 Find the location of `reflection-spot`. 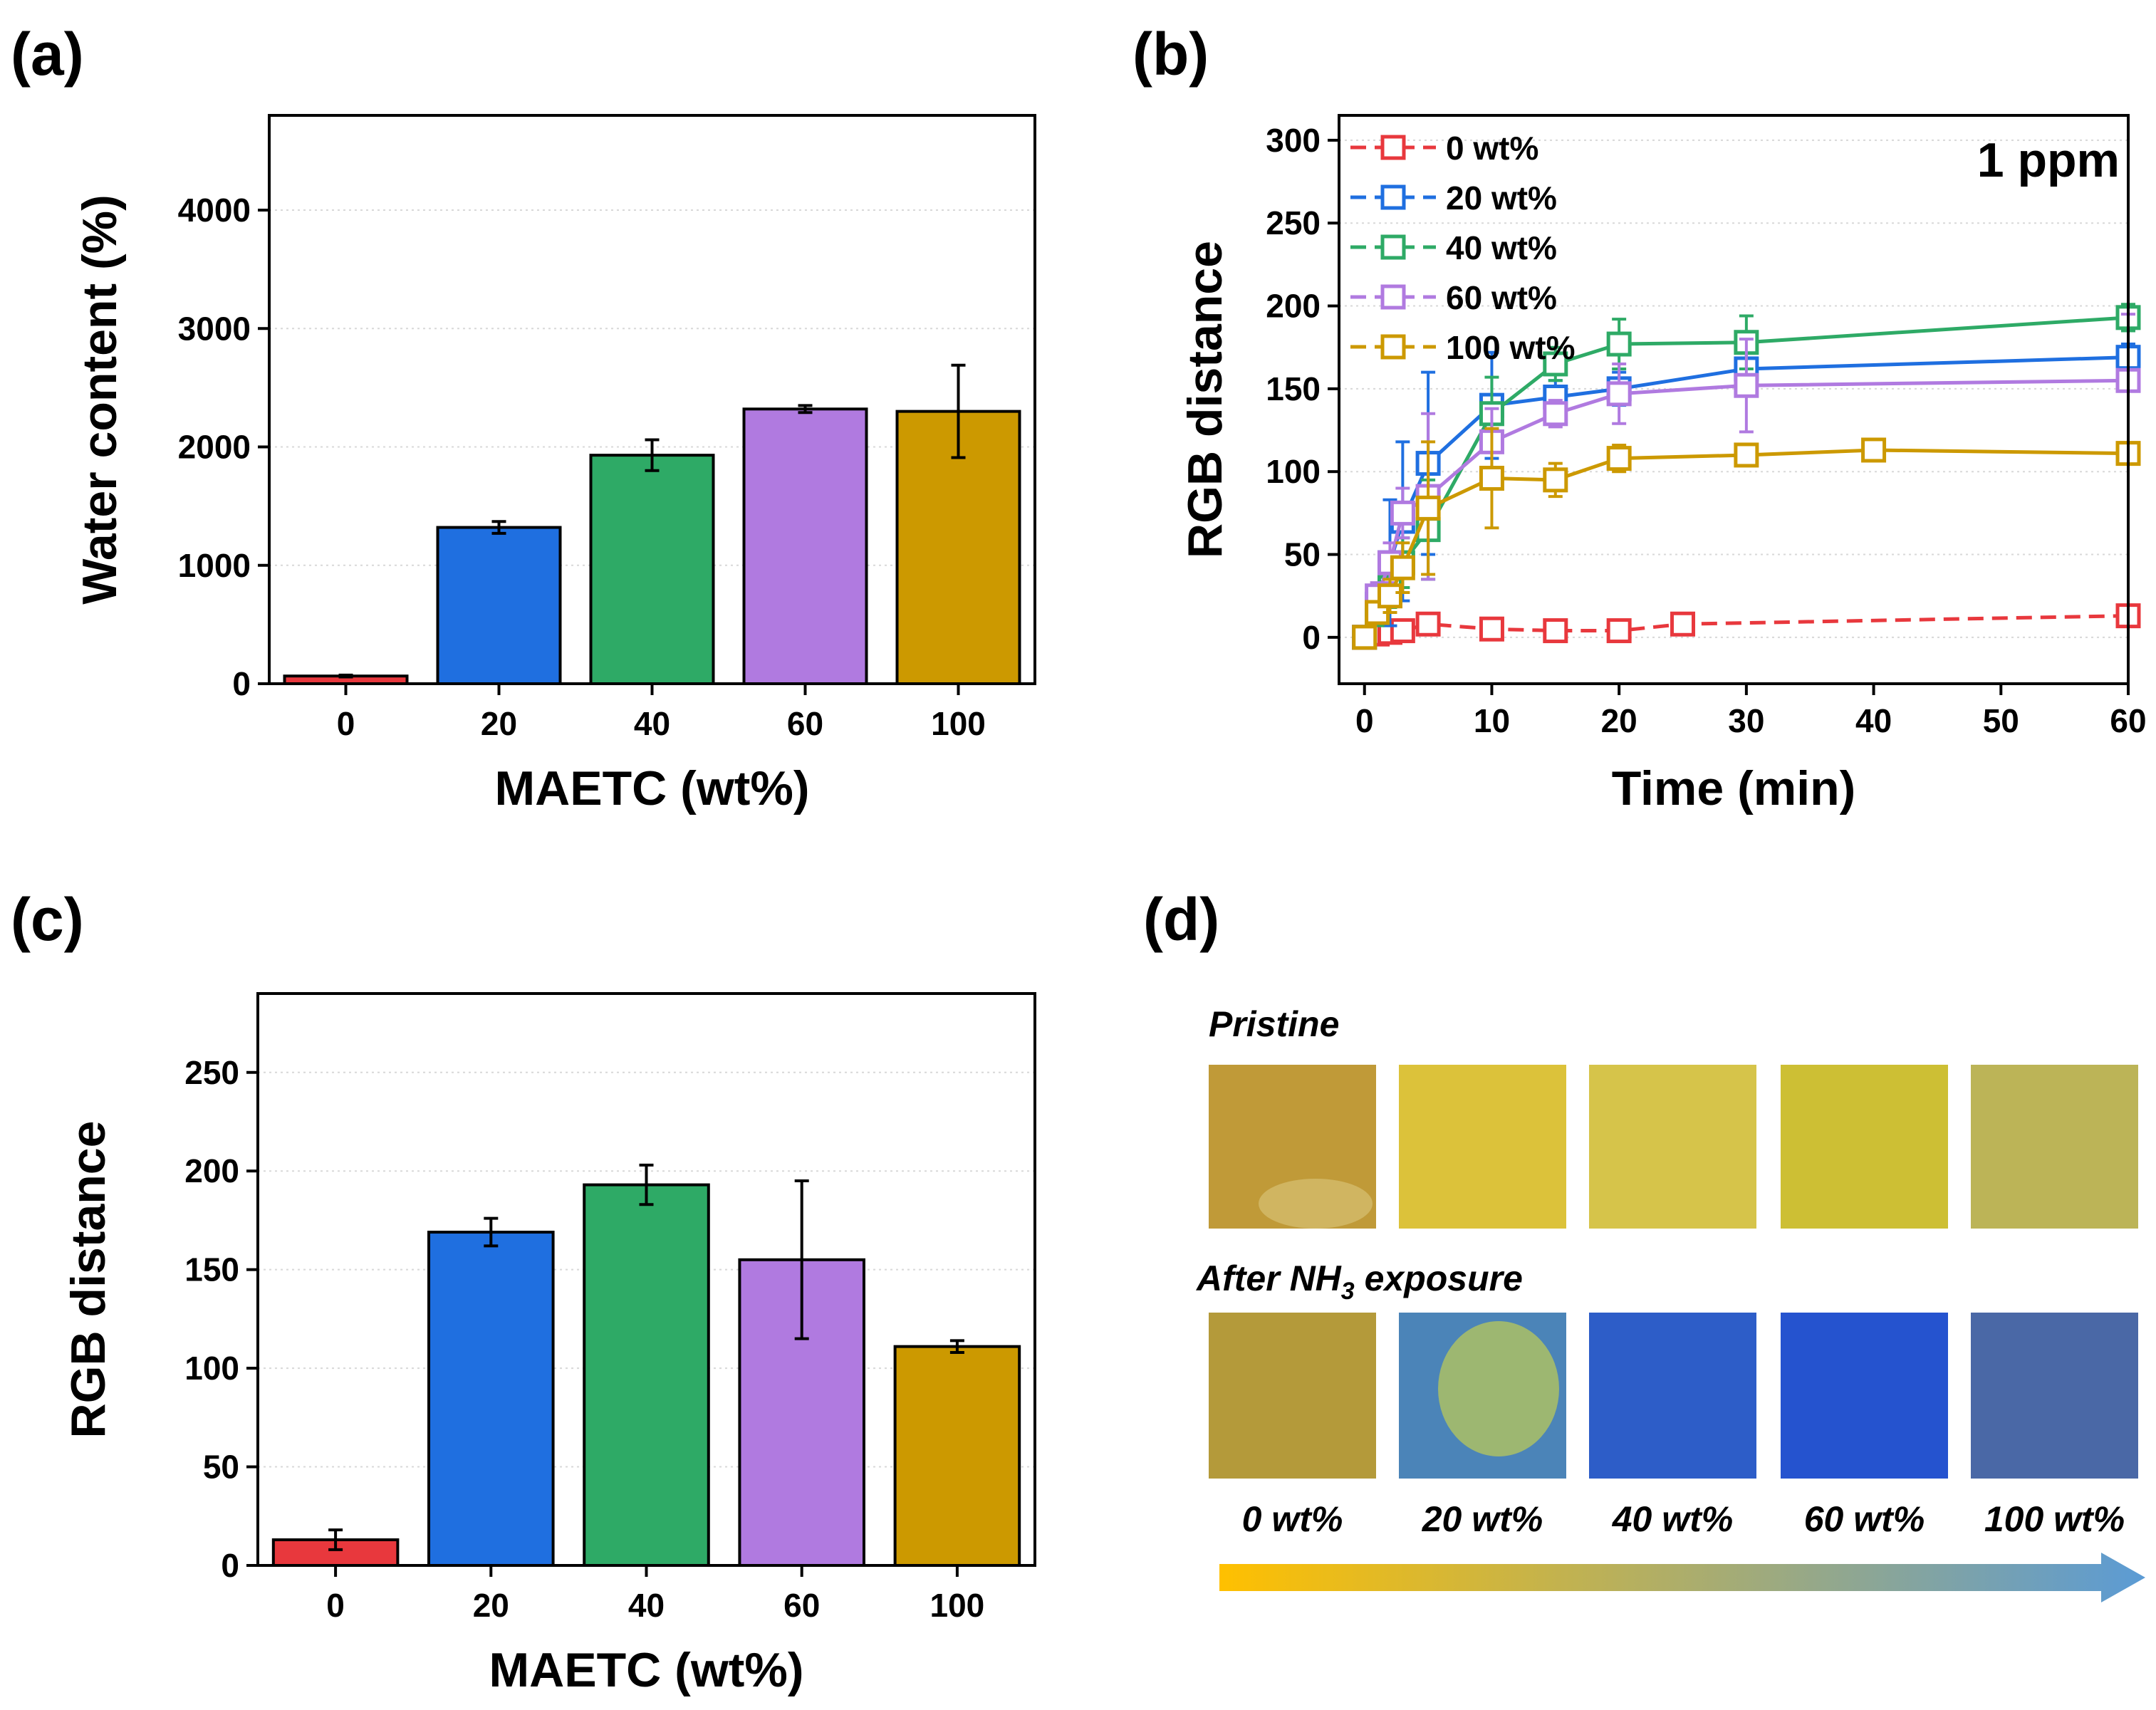

reflection-spot is located at coordinates (1316, 1204).